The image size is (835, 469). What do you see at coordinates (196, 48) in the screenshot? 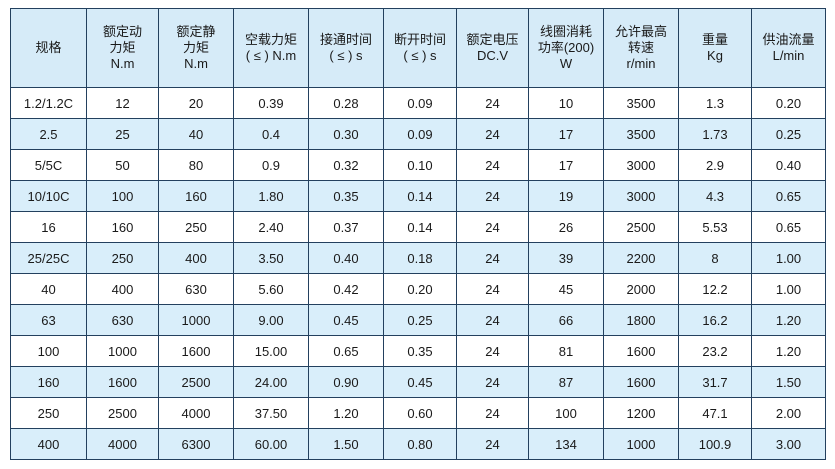
I see `header-cell: 额定静 力矩 N.m` at bounding box center [196, 48].